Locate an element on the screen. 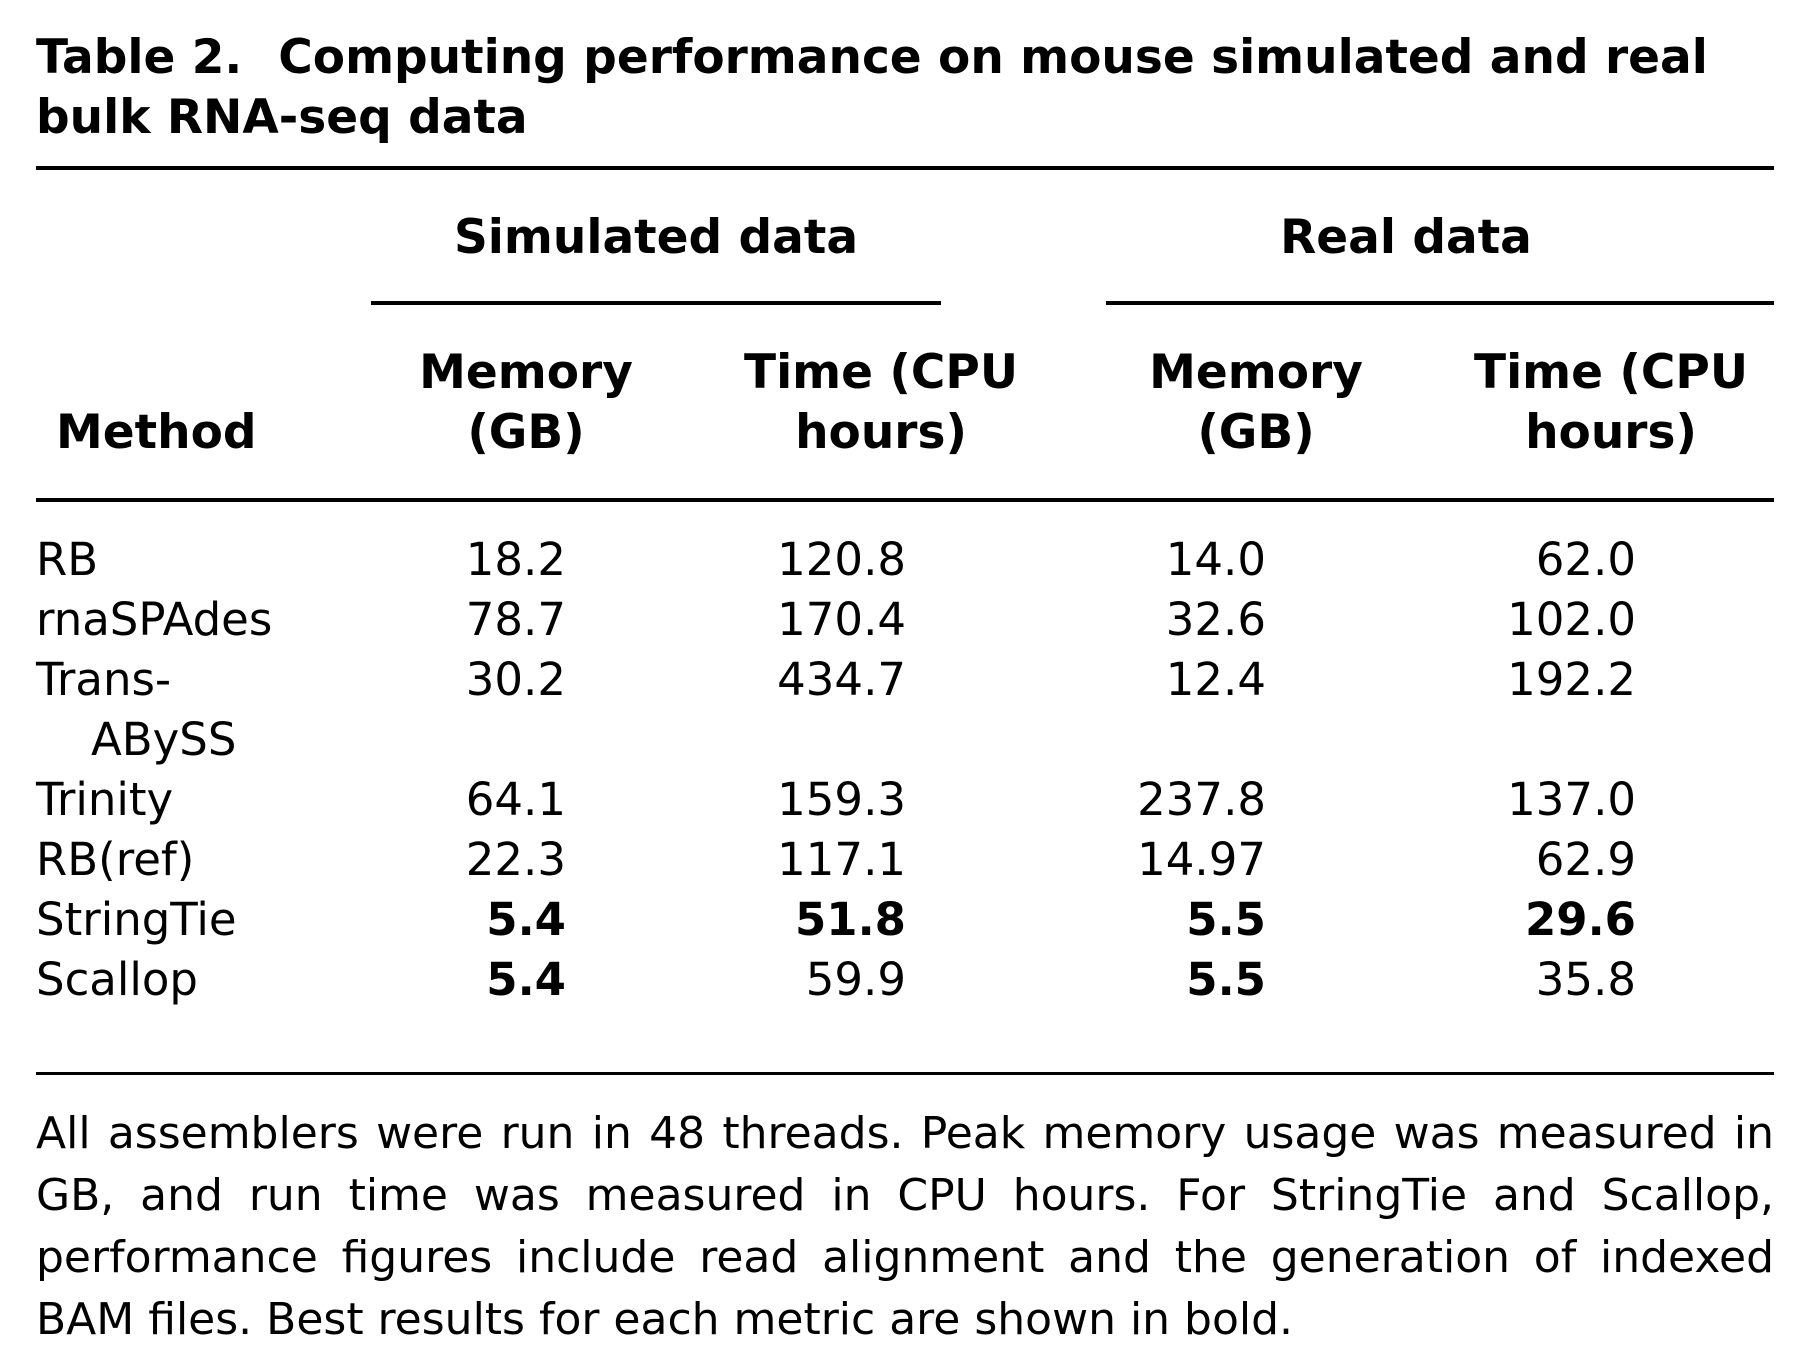 This screenshot has height=1372, width=1800. method-line: Trans- is located at coordinates (104, 679).